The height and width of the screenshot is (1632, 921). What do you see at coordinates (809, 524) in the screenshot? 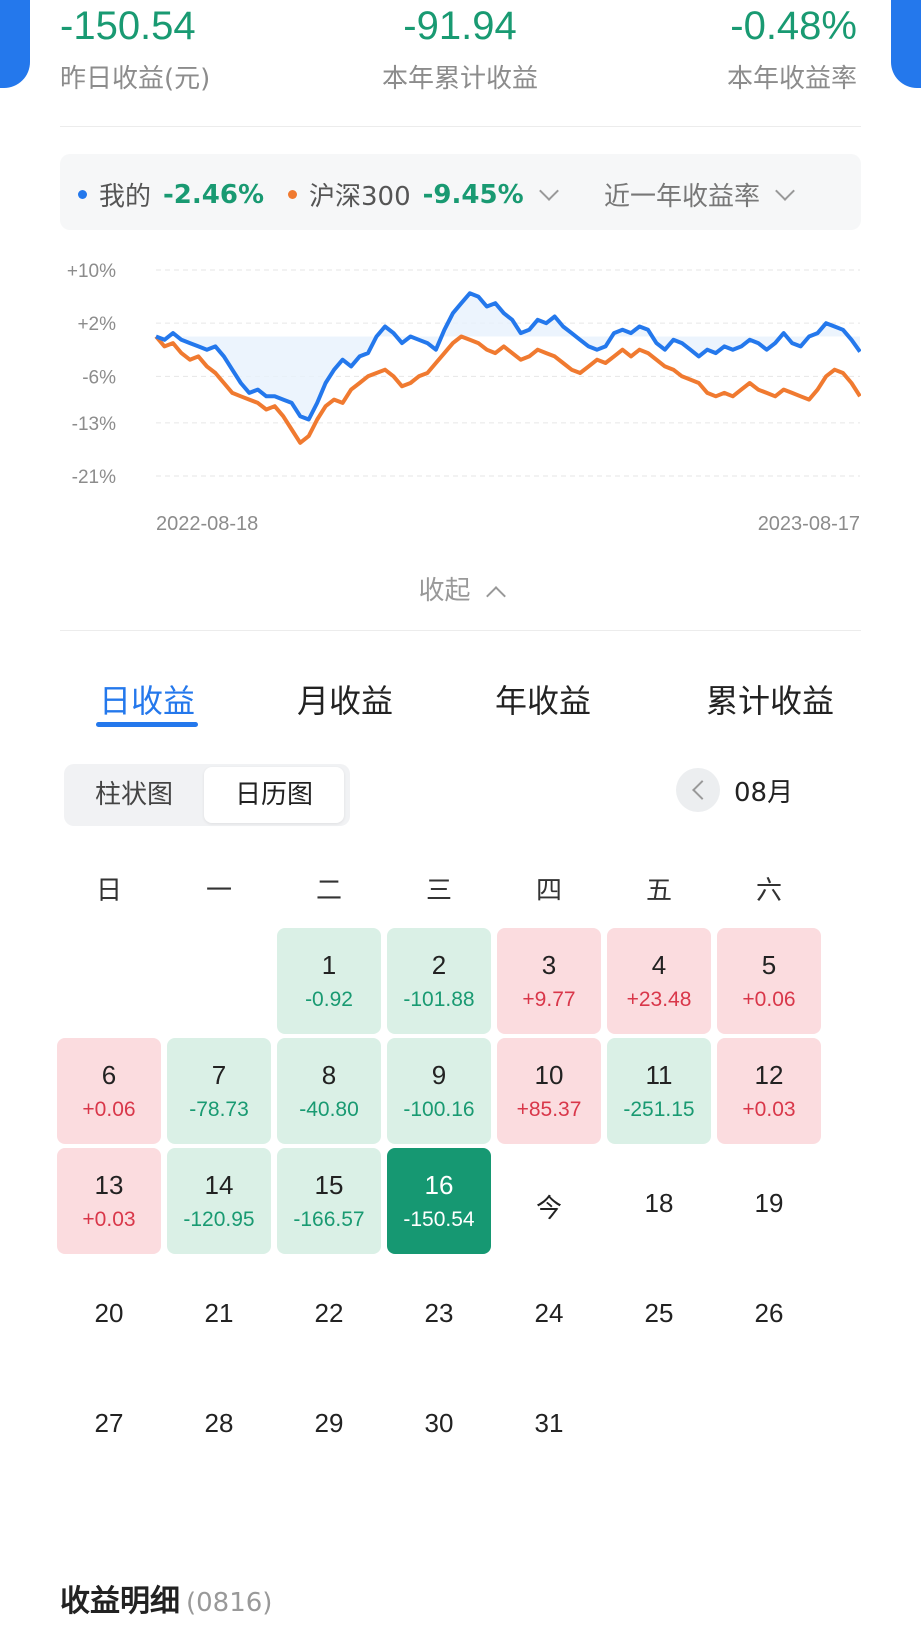
I see `x-end-label: 2023-08-17` at bounding box center [809, 524].